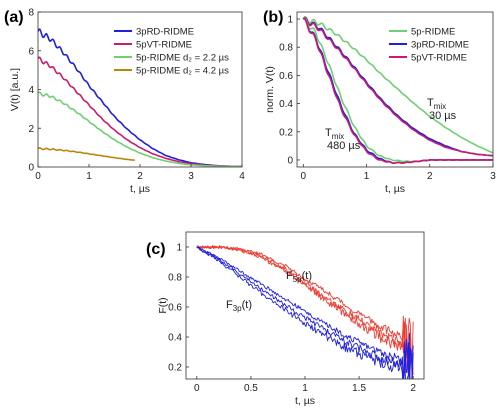 The height and width of the screenshot is (412, 500). I want to click on y-tick-label: 4, so click(31, 90).